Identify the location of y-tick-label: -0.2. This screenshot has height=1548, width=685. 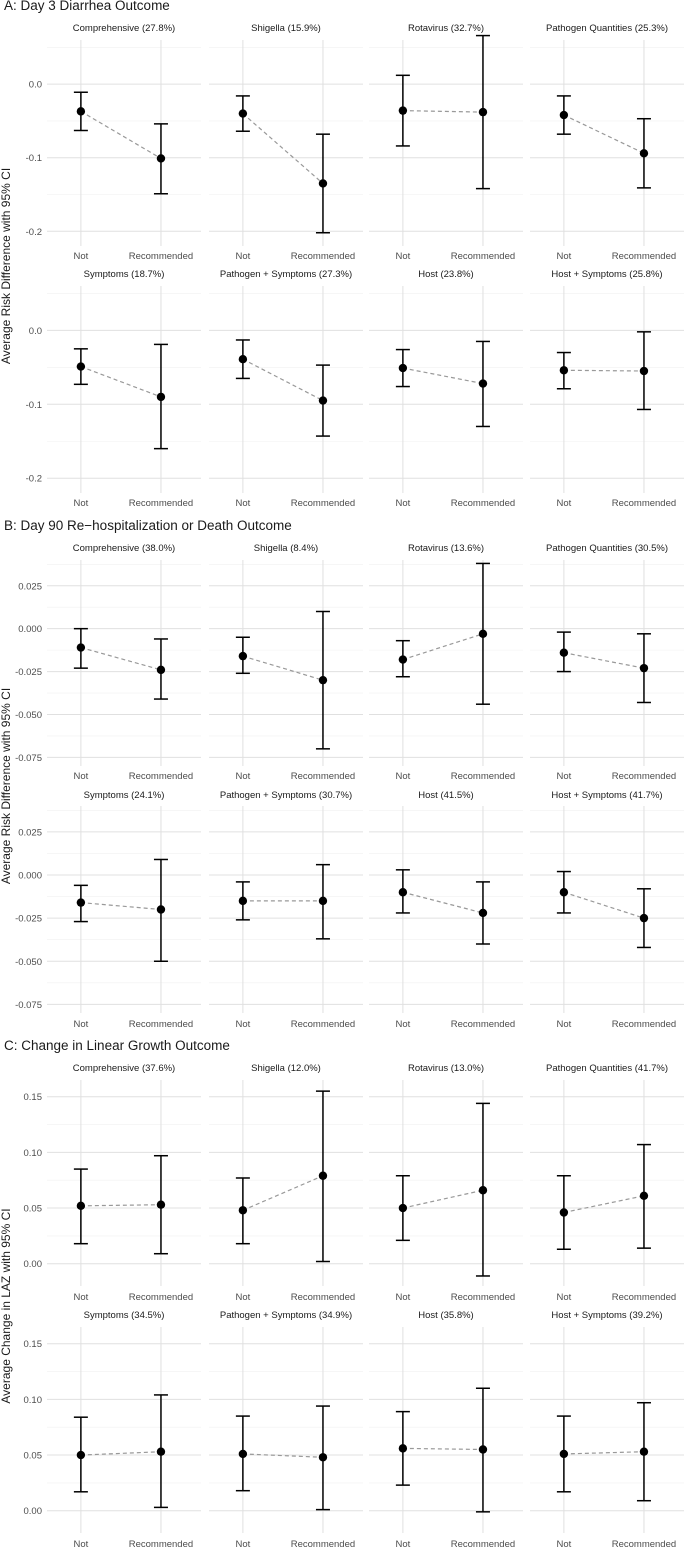
(34, 232).